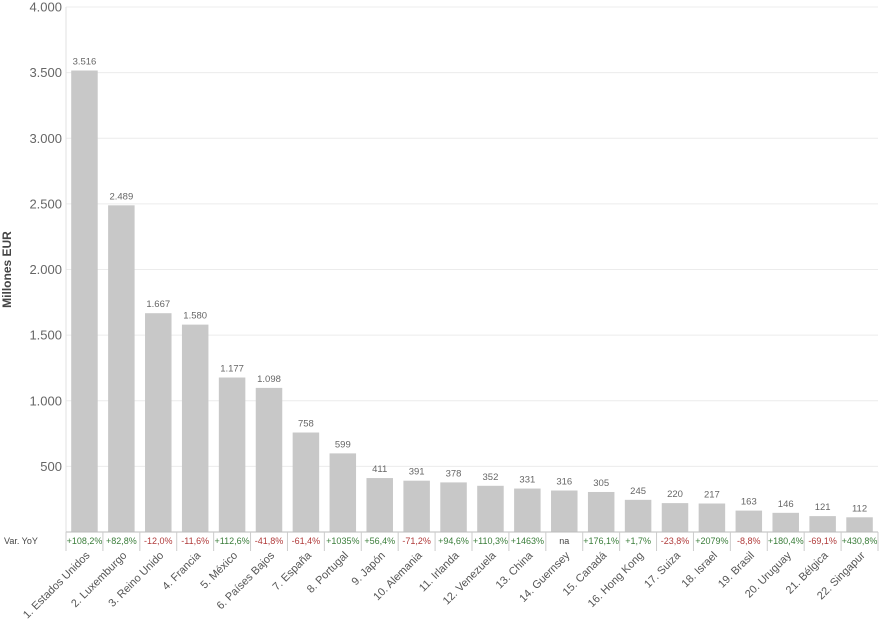 Image resolution: width=880 pixels, height=619 pixels. Describe the element at coordinates (45, 203) in the screenshot. I see `y-tick-label: 2.500` at that location.